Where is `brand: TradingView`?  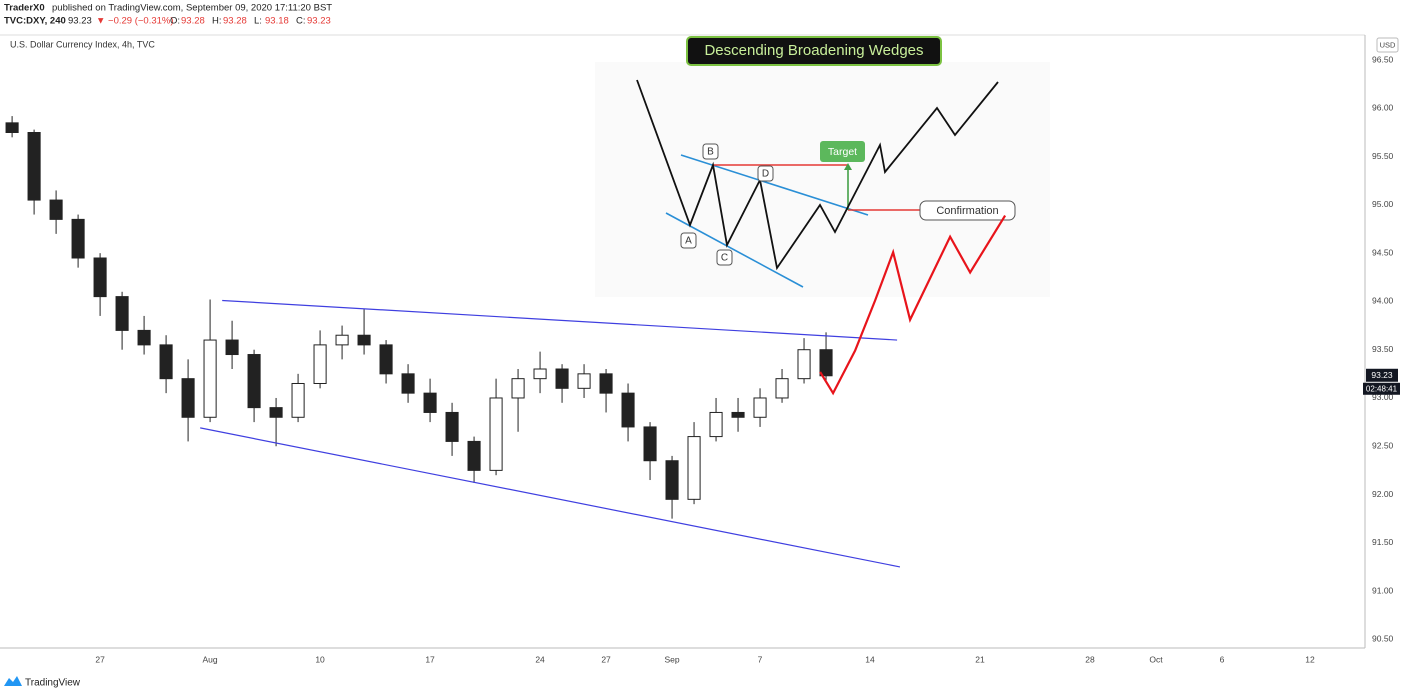 brand: TradingView is located at coordinates (53, 683).